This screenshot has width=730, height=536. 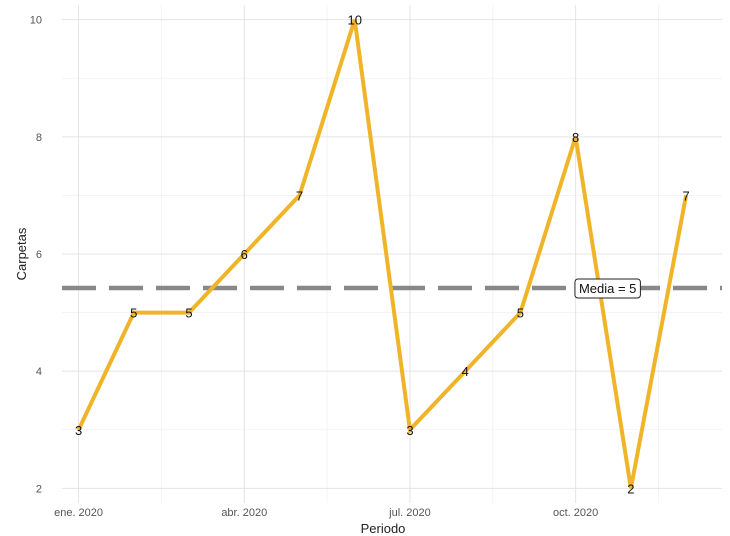 I want to click on data-label: 8, so click(x=575, y=137).